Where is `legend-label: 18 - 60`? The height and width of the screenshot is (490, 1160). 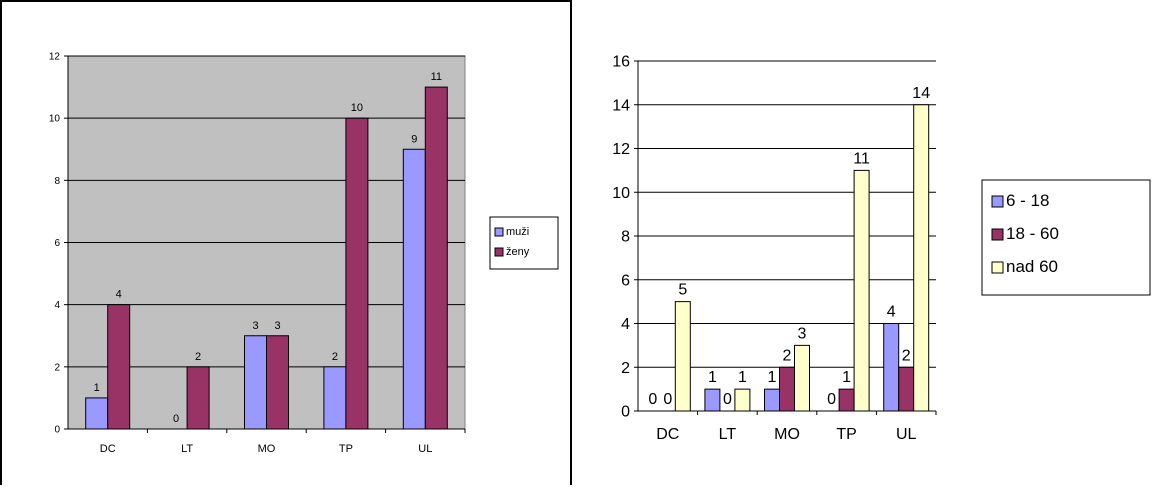 legend-label: 18 - 60 is located at coordinates (1032, 233).